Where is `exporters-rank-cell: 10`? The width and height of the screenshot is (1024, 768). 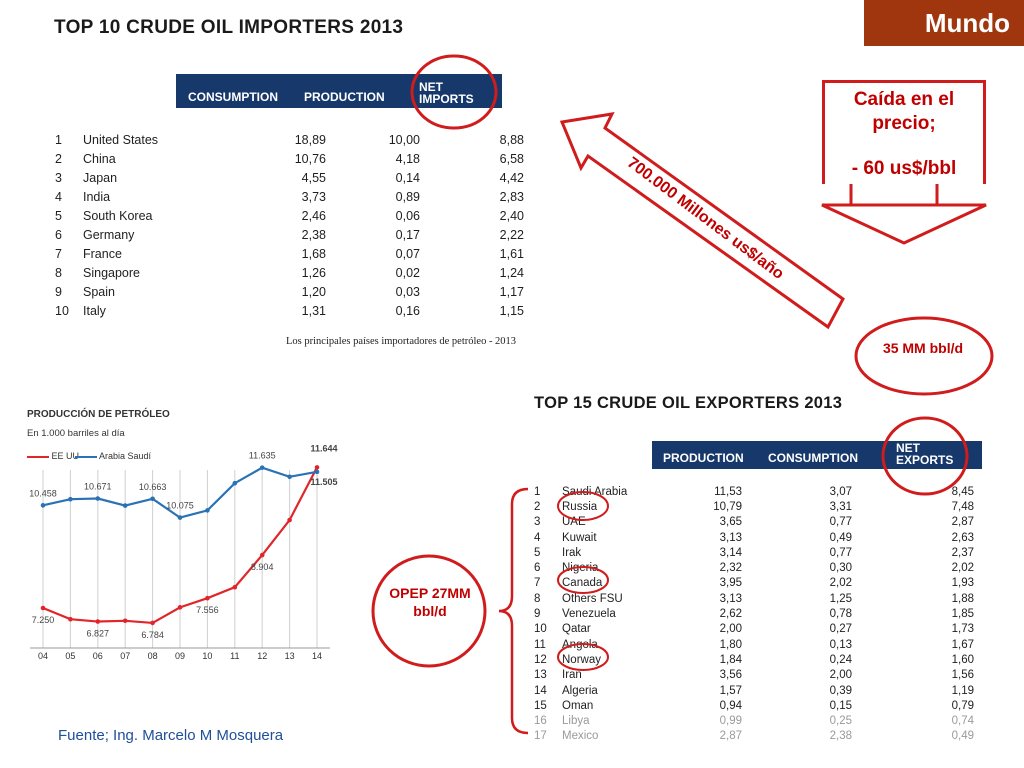 exporters-rank-cell: 10 is located at coordinates (540, 629).